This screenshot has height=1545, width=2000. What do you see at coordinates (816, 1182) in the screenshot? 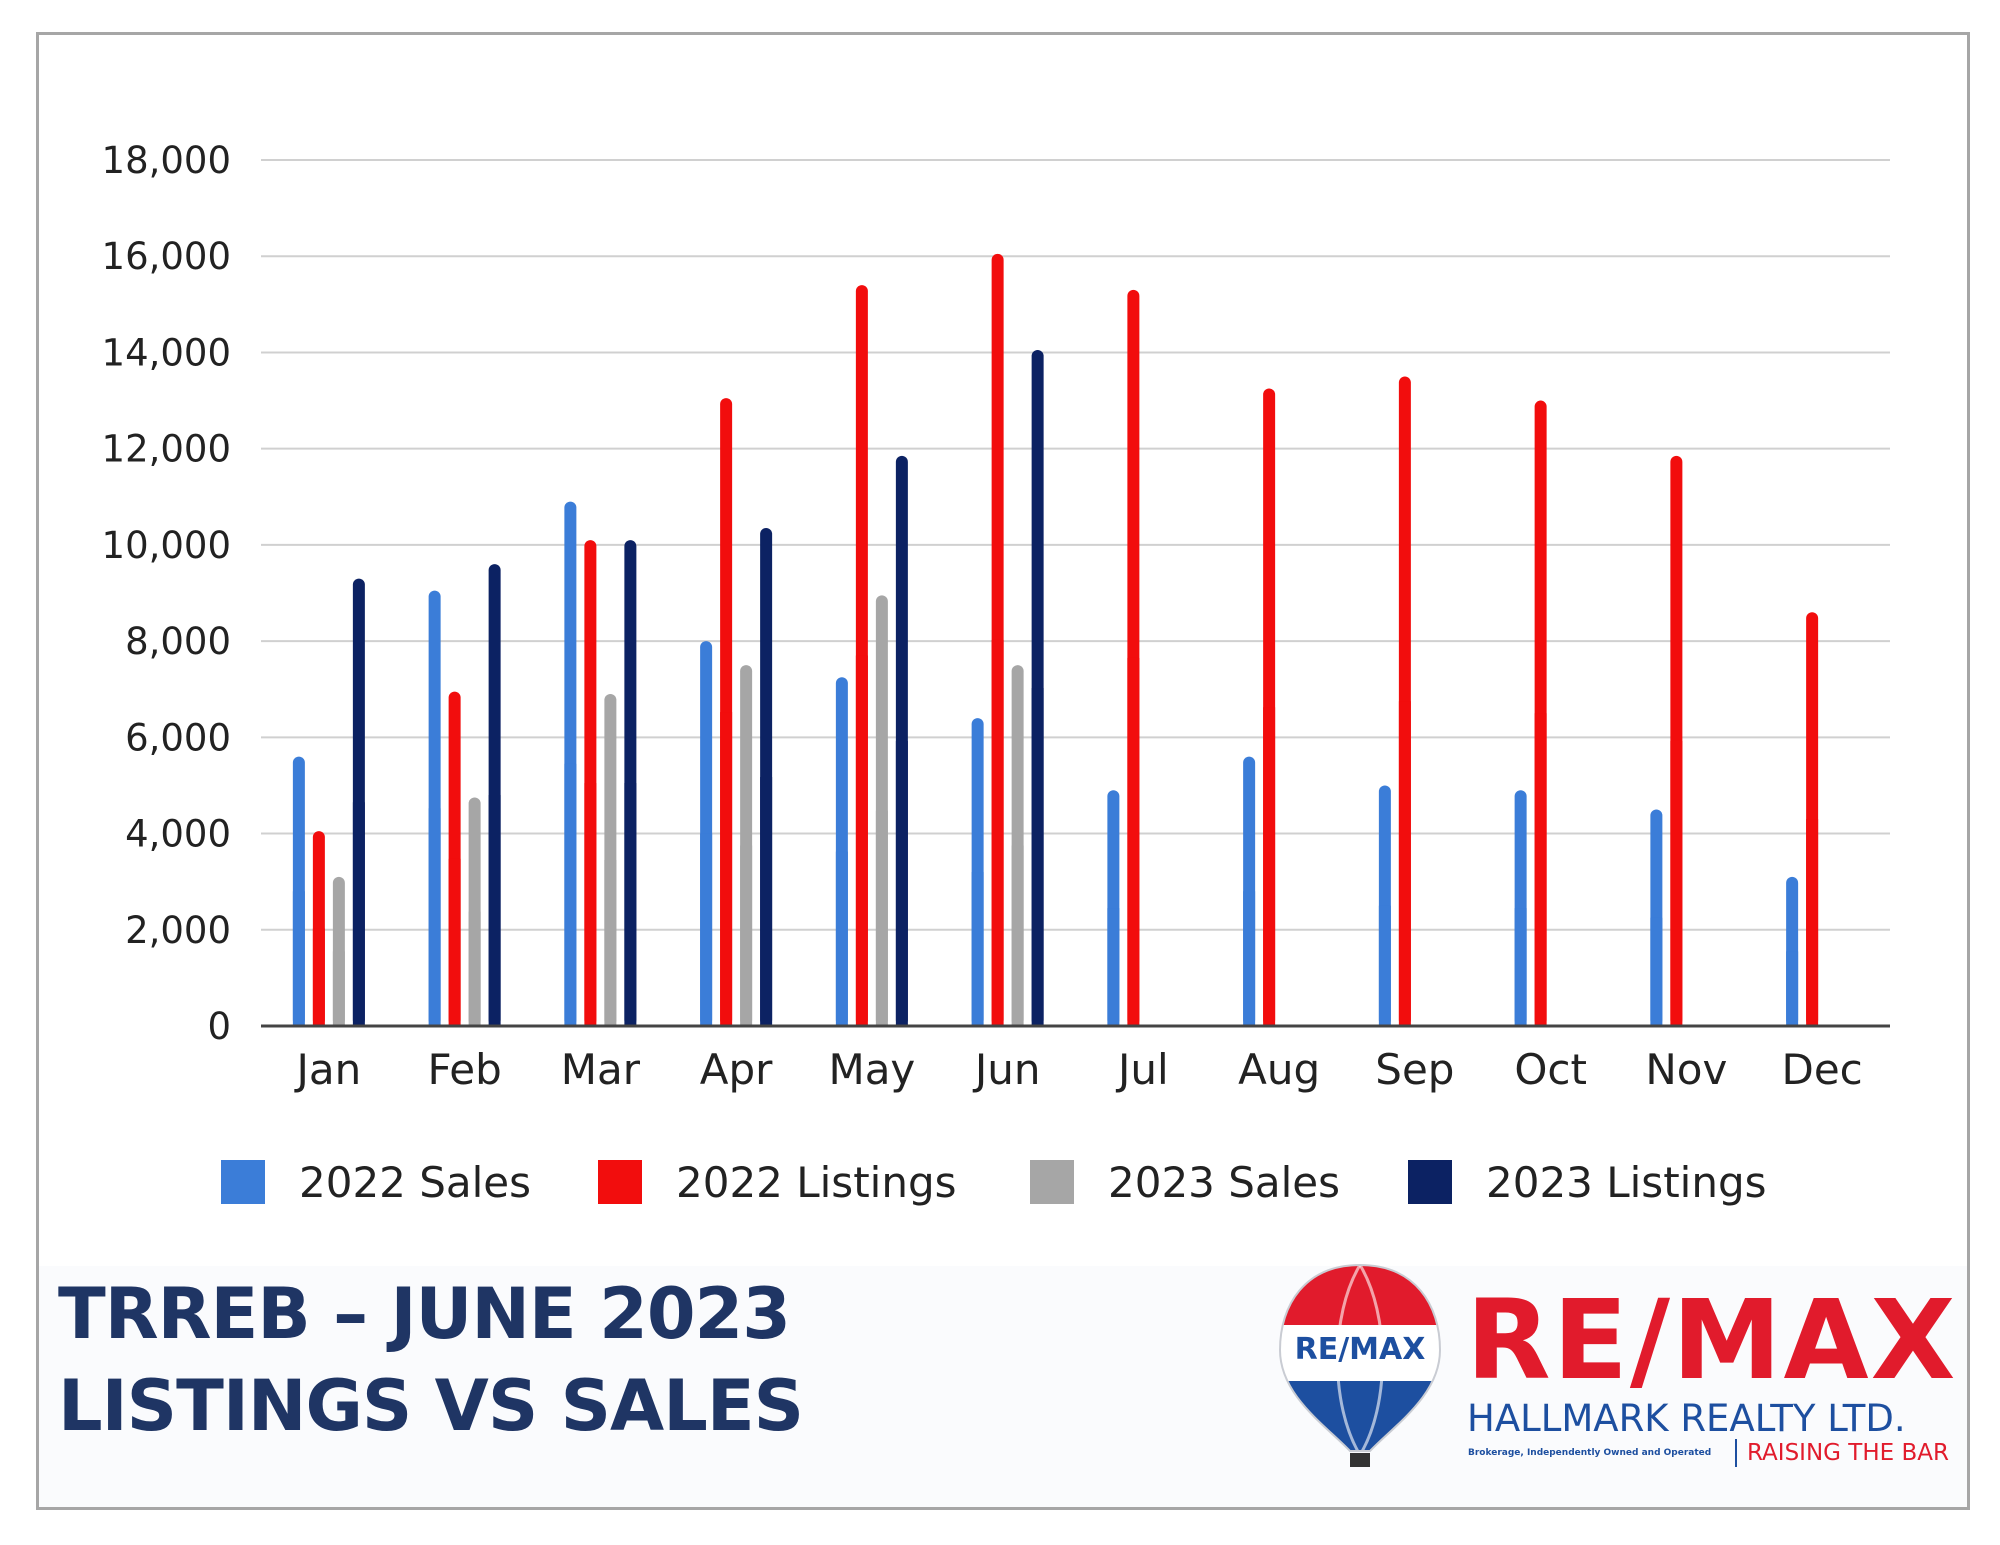
I see `legend-label: 2022 Listings` at bounding box center [816, 1182].